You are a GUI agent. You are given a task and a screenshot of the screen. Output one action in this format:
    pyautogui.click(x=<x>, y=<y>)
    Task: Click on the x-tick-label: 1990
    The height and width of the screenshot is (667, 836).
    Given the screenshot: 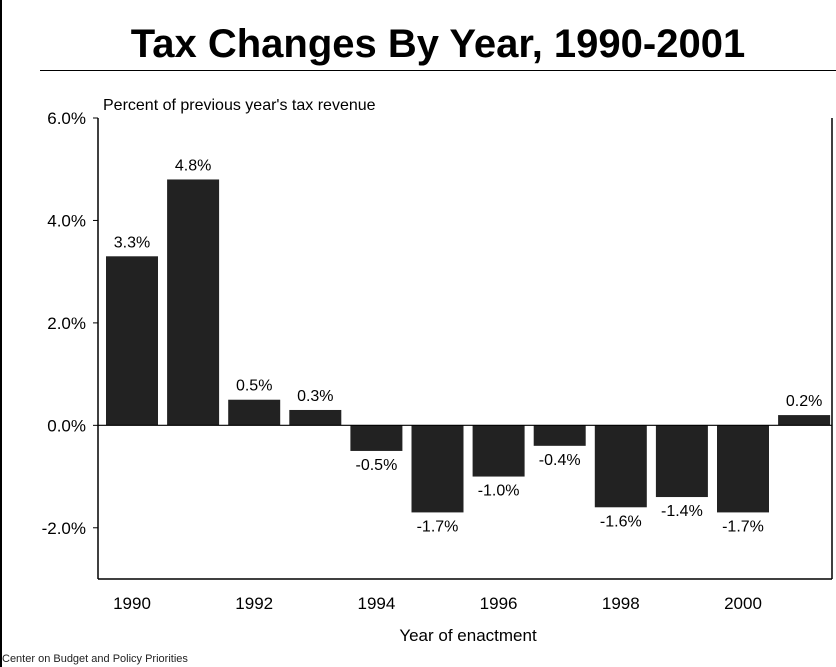 What is the action you would take?
    pyautogui.click(x=132, y=603)
    